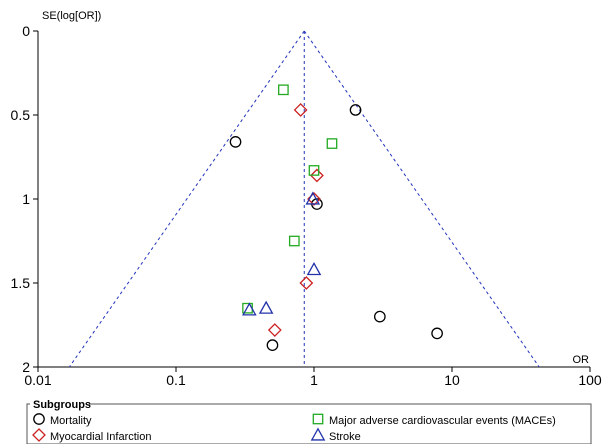  What do you see at coordinates (39, 419) in the screenshot?
I see `legend-marker-circle` at bounding box center [39, 419].